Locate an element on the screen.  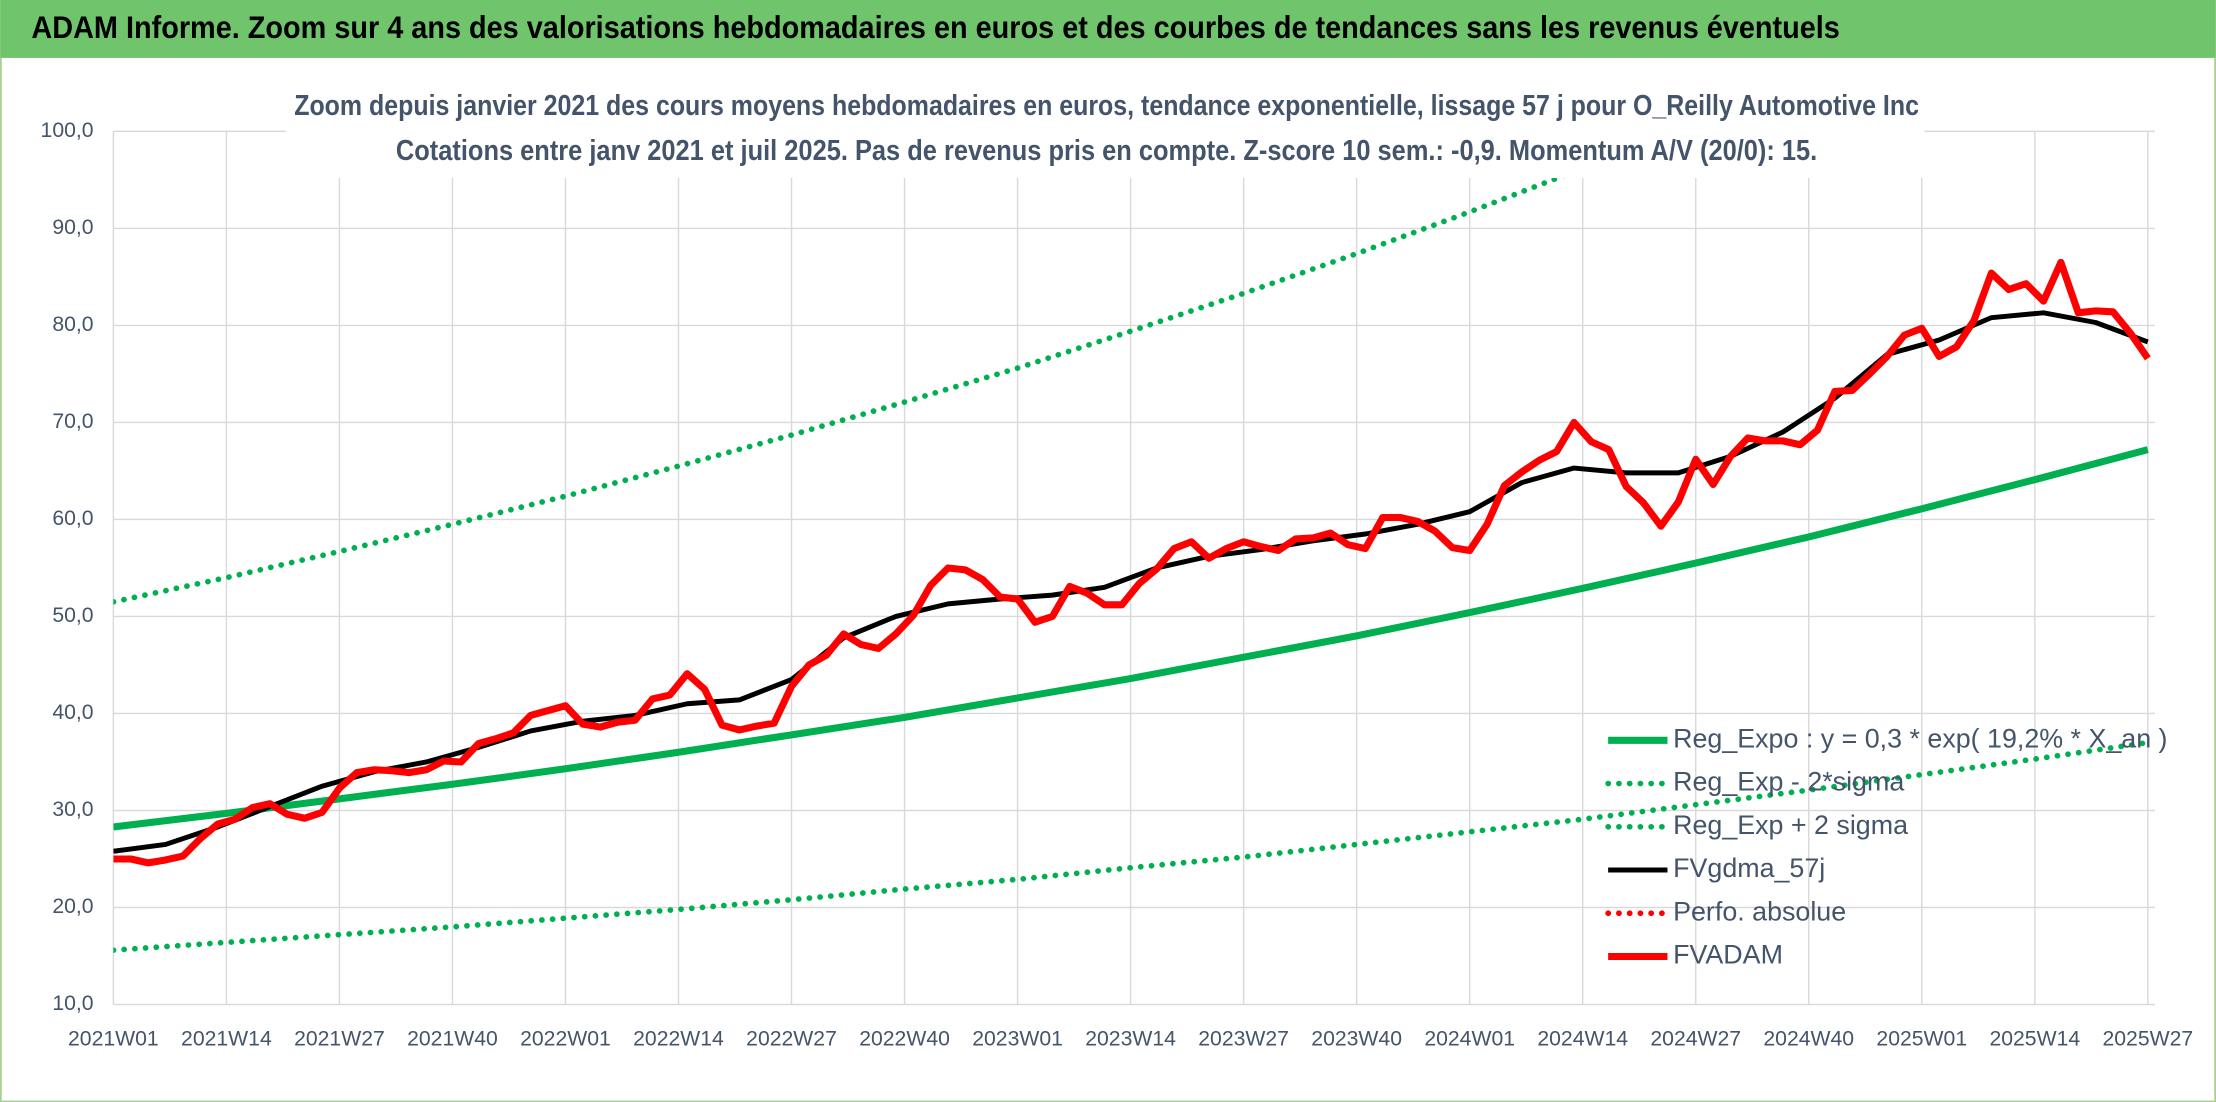
header-bar is located at coordinates (1108, 29).